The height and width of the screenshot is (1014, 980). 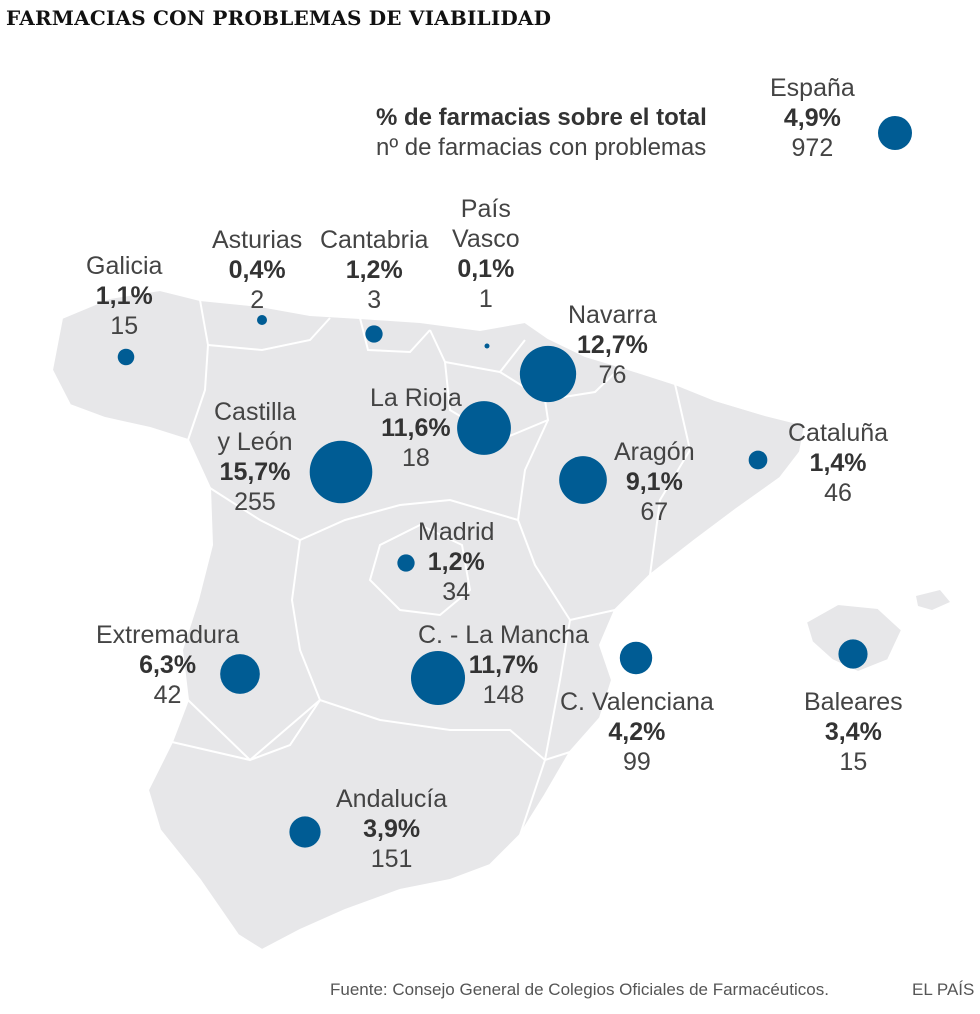 What do you see at coordinates (262, 320) in the screenshot?
I see `bubble-asturias` at bounding box center [262, 320].